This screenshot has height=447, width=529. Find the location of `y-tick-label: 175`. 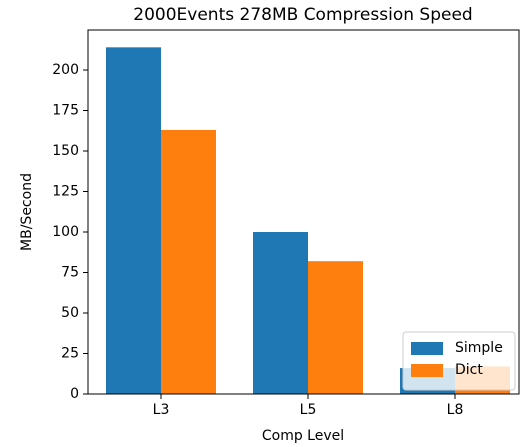

y-tick-label: 175 is located at coordinates (65, 111).